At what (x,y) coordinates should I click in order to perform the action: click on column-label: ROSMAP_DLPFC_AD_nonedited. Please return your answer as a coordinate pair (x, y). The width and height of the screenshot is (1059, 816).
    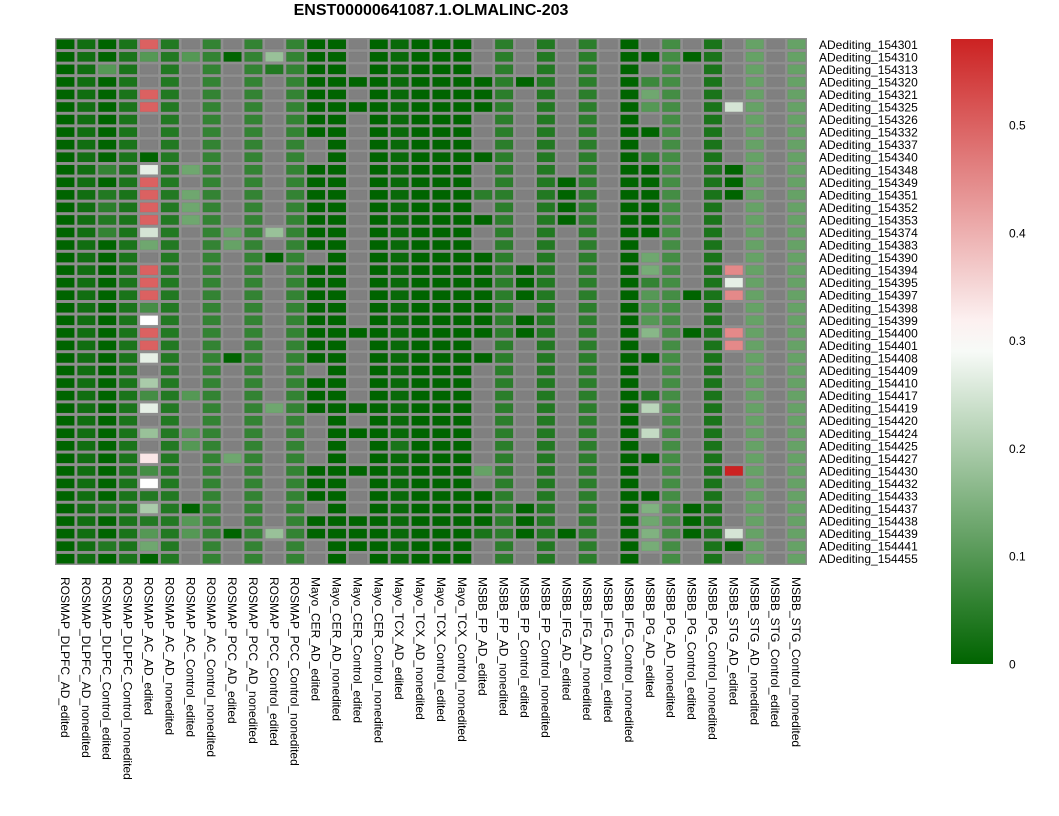
    Looking at the image, I should click on (86, 667).